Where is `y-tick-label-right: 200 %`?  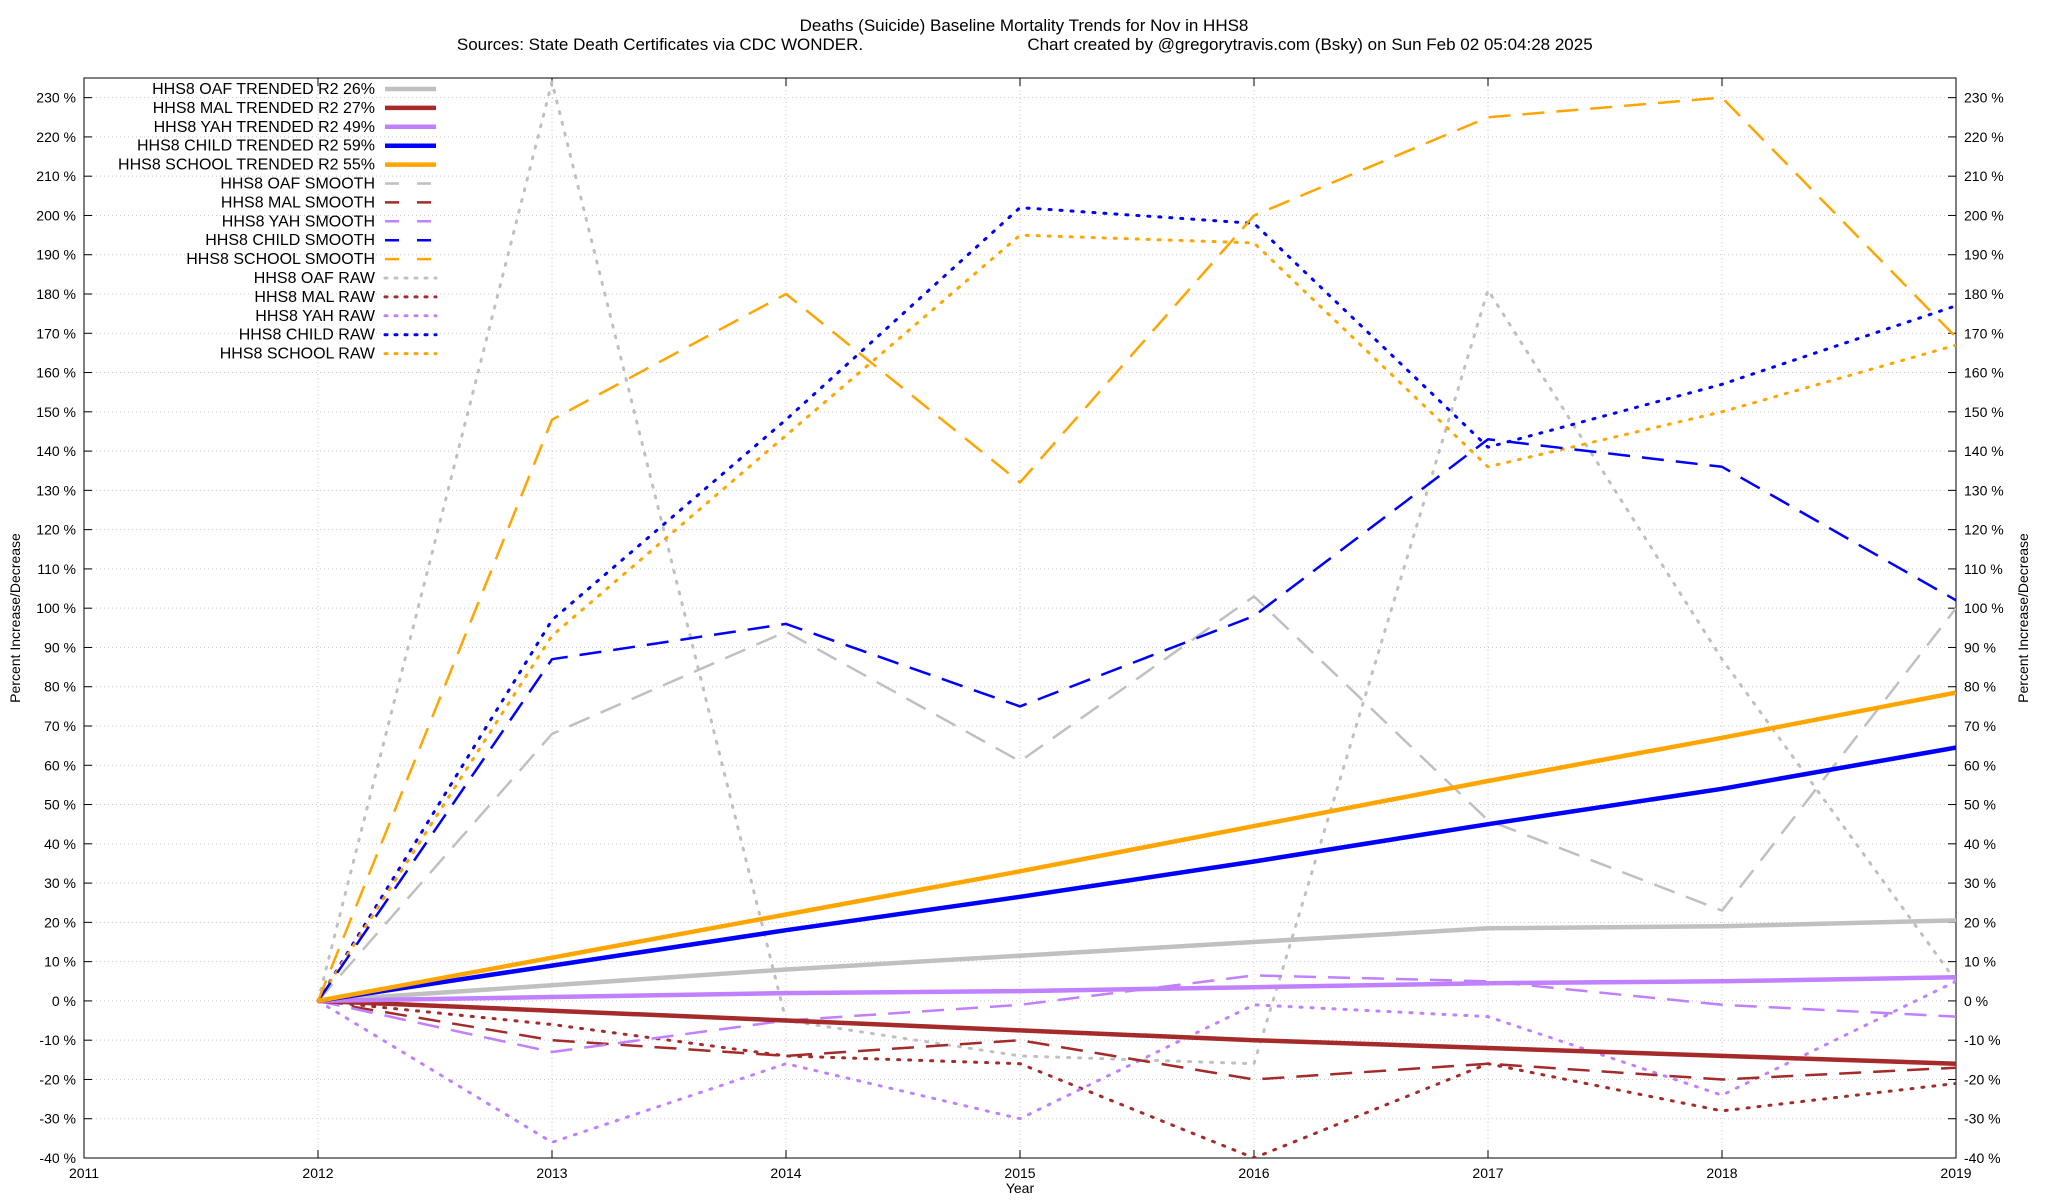
y-tick-label-right: 200 % is located at coordinates (1984, 215).